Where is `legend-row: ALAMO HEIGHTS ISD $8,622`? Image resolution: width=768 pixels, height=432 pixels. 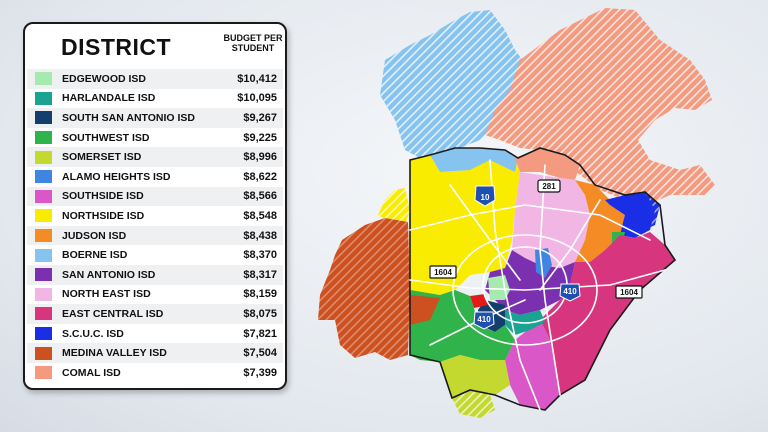 legend-row: ALAMO HEIGHTS ISD $8,622 is located at coordinates (155, 177).